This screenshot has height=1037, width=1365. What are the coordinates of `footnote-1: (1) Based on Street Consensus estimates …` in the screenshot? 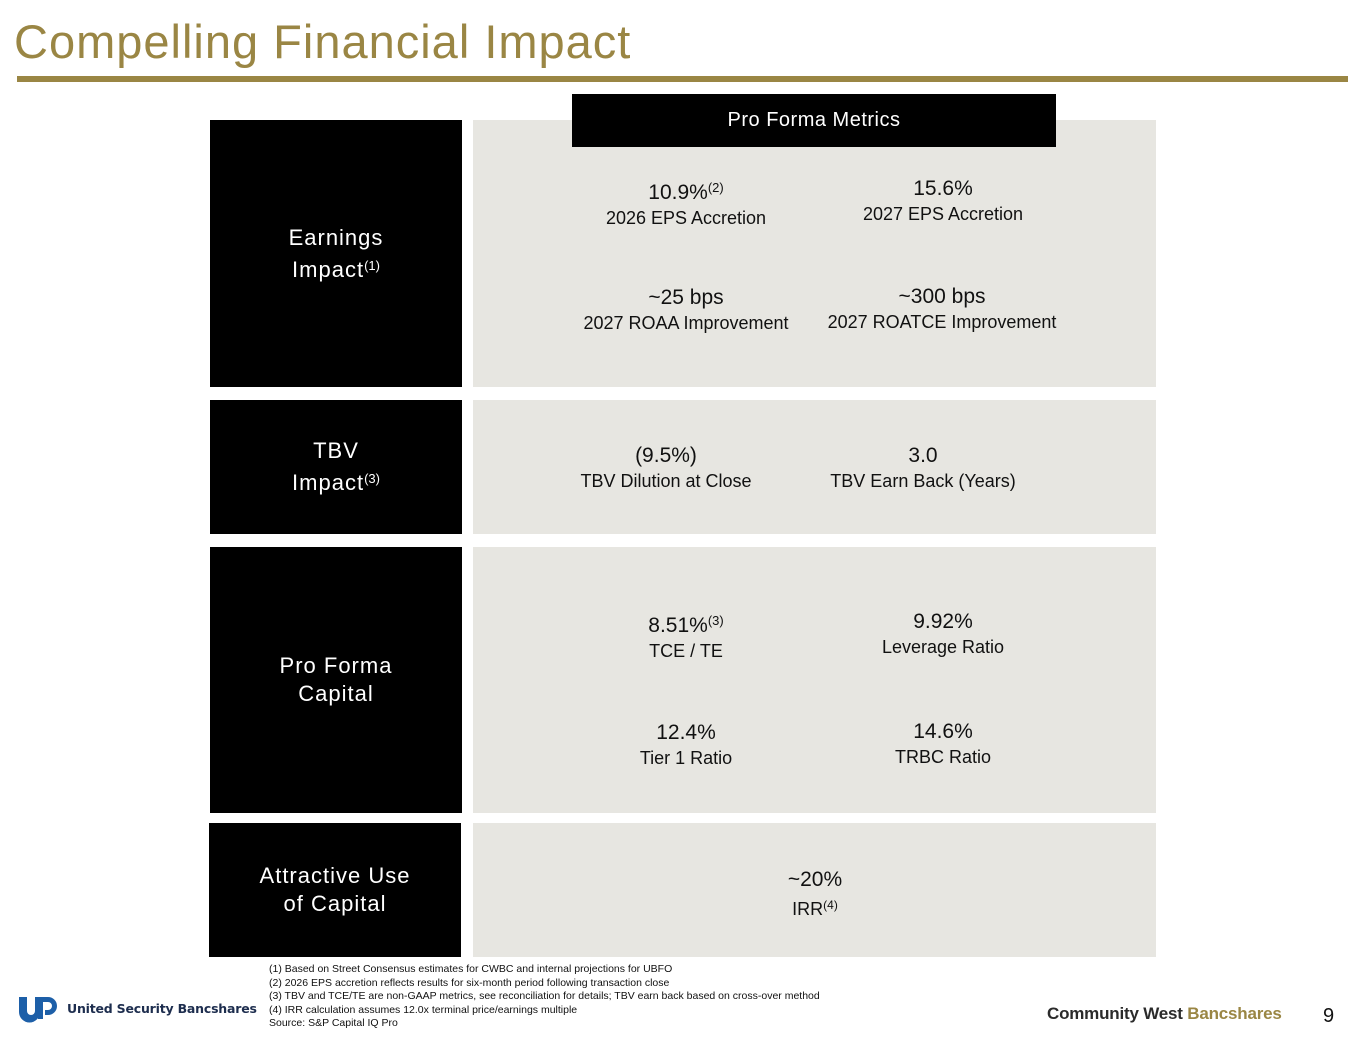 It's located at (471, 969).